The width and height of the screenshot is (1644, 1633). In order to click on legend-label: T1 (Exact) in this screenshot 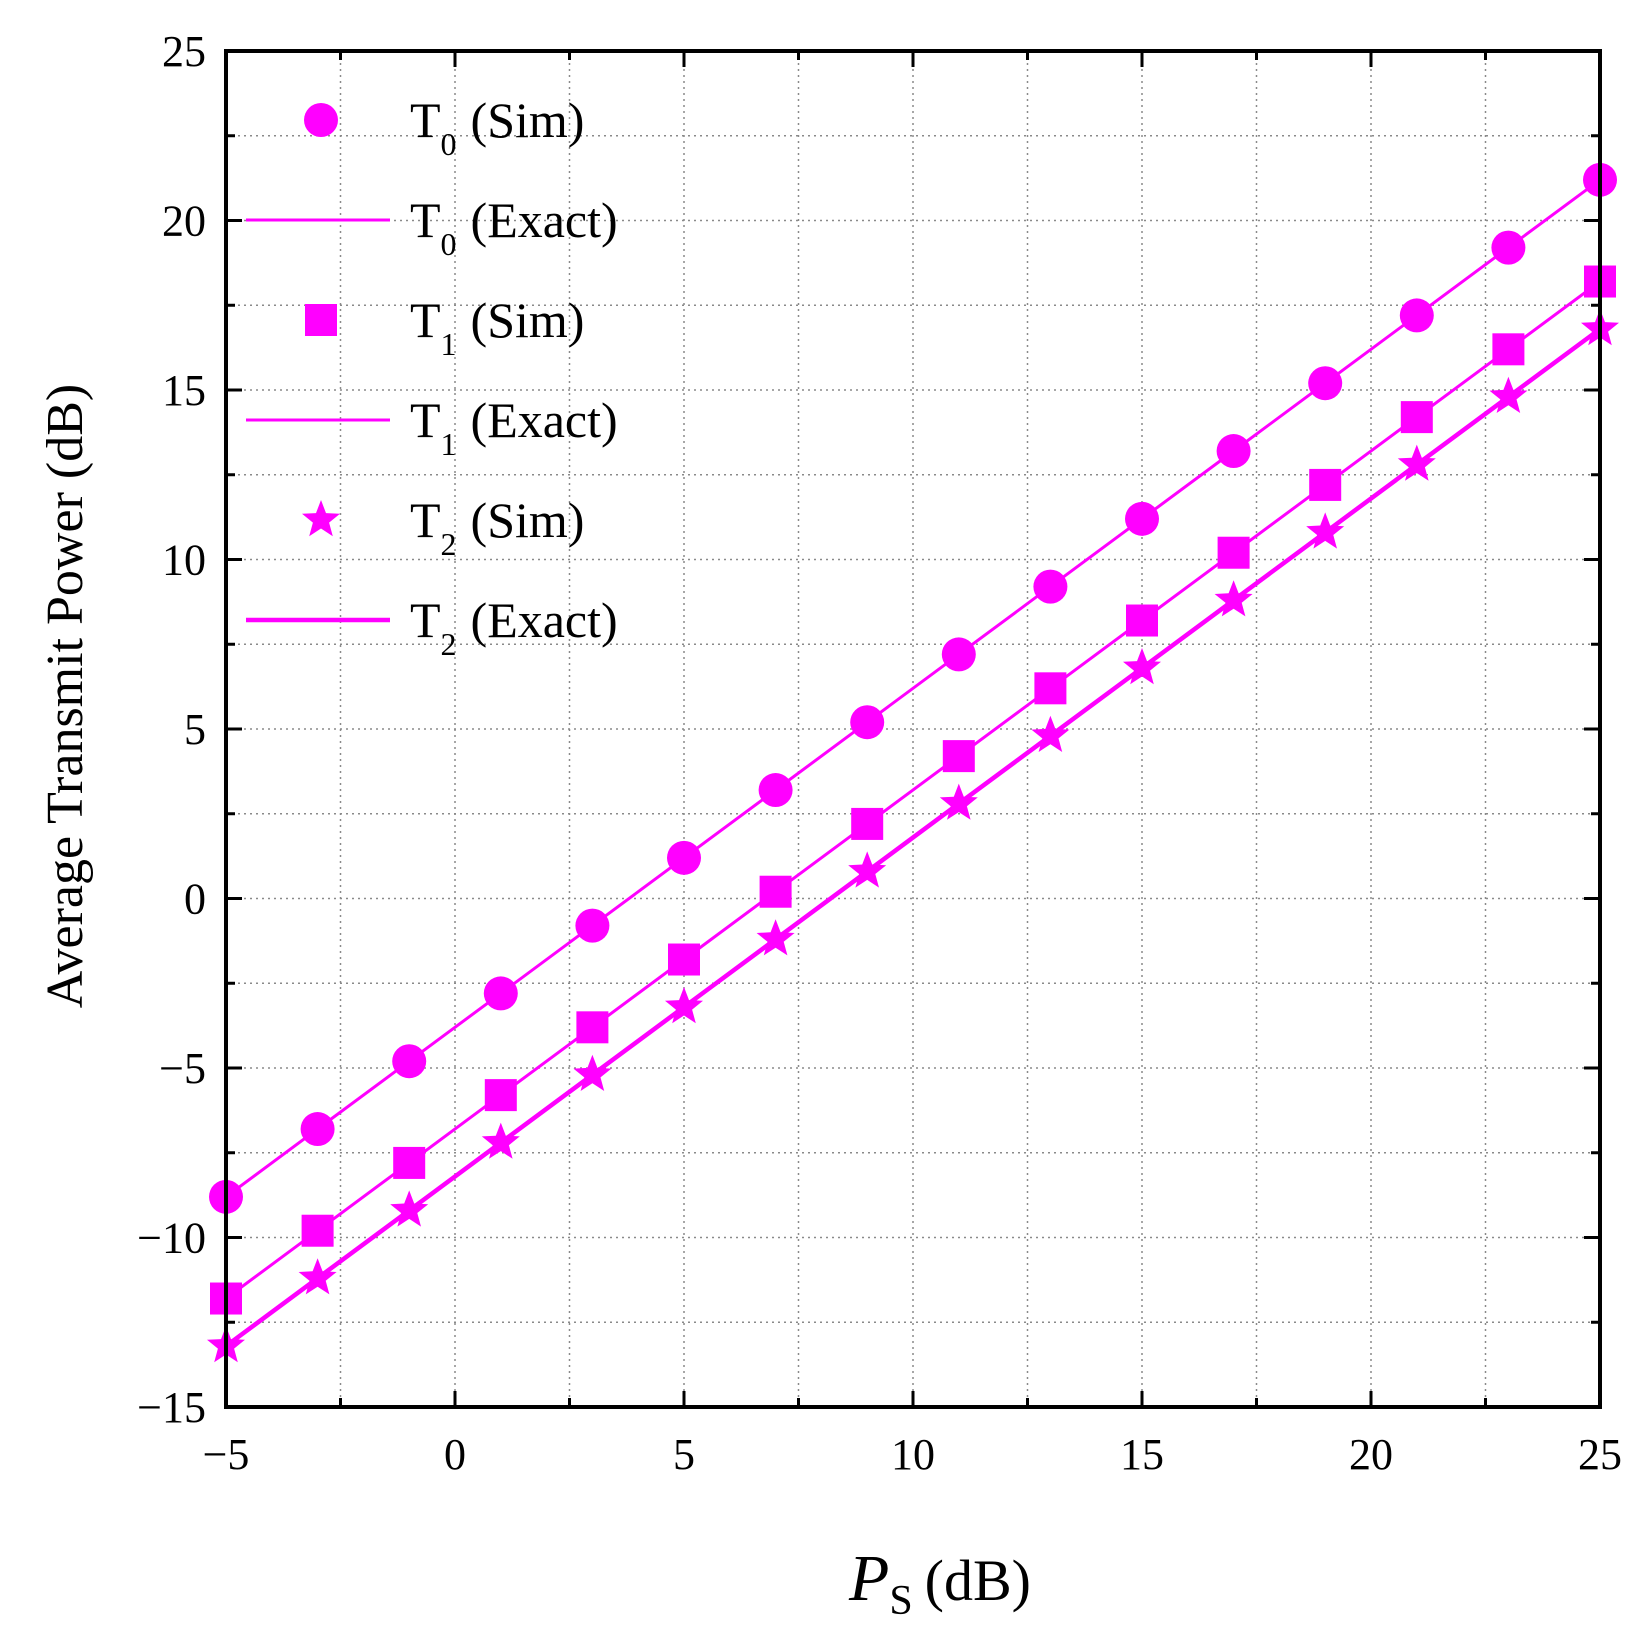, I will do `click(514, 427)`.